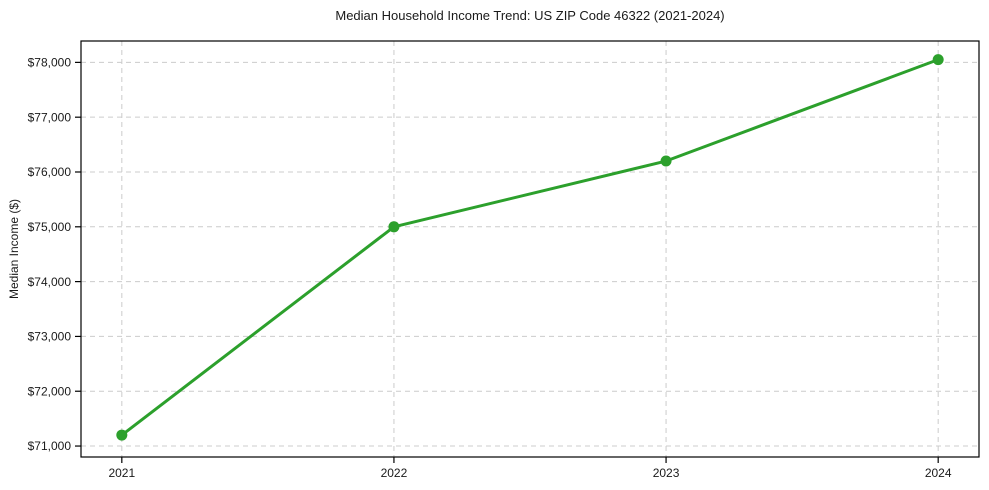  I want to click on y-tick-label-73000: $73,000, so click(50, 337).